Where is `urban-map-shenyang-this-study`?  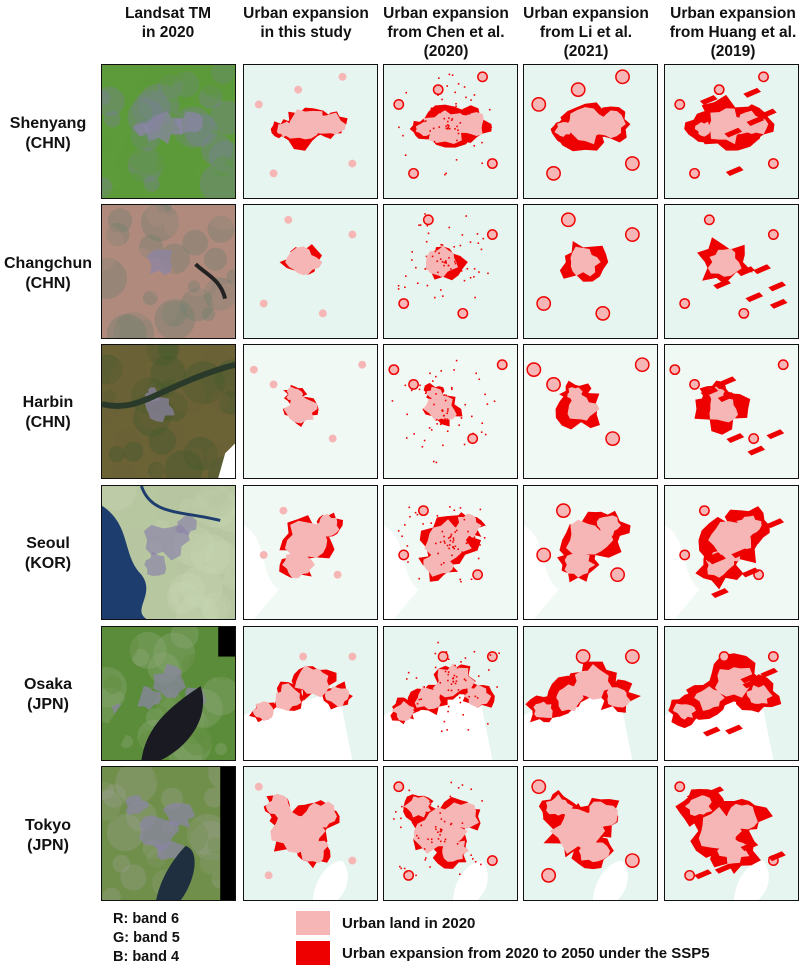 urban-map-shenyang-this-study is located at coordinates (310, 131).